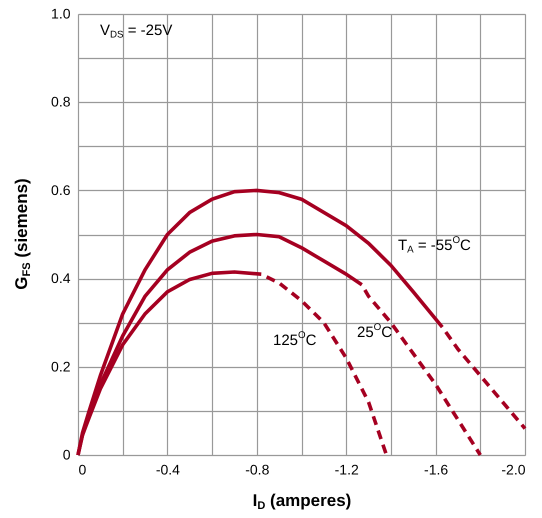 This screenshot has height=518, width=542. I want to click on x-tick-label: -0.4, so click(168, 470).